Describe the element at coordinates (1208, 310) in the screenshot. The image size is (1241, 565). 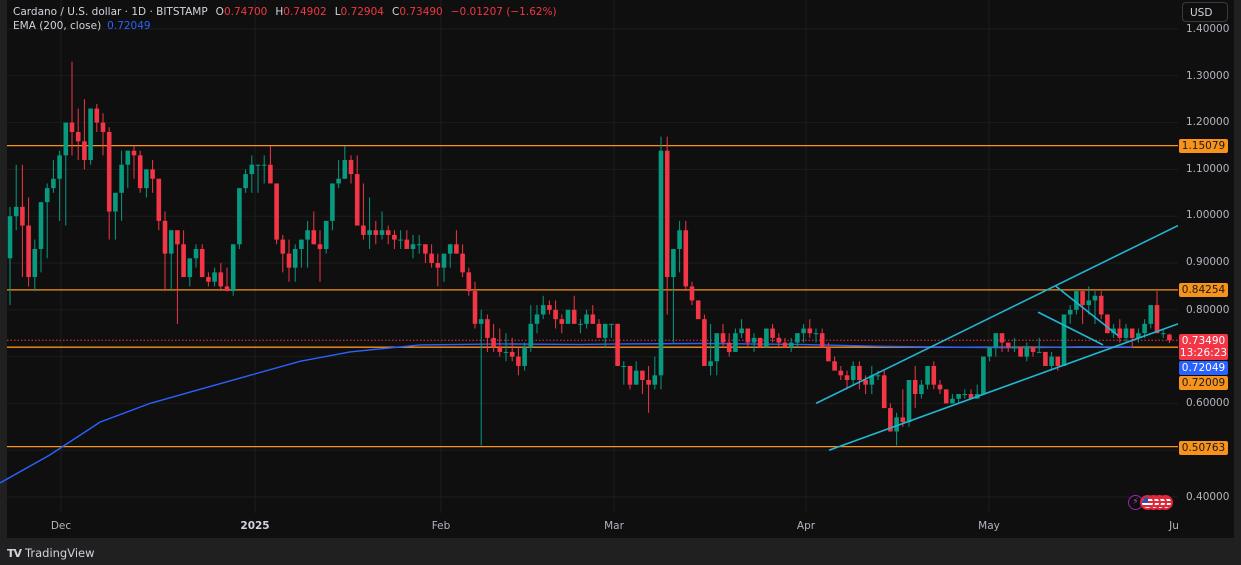
I see `price-tick: 0.80000` at that location.